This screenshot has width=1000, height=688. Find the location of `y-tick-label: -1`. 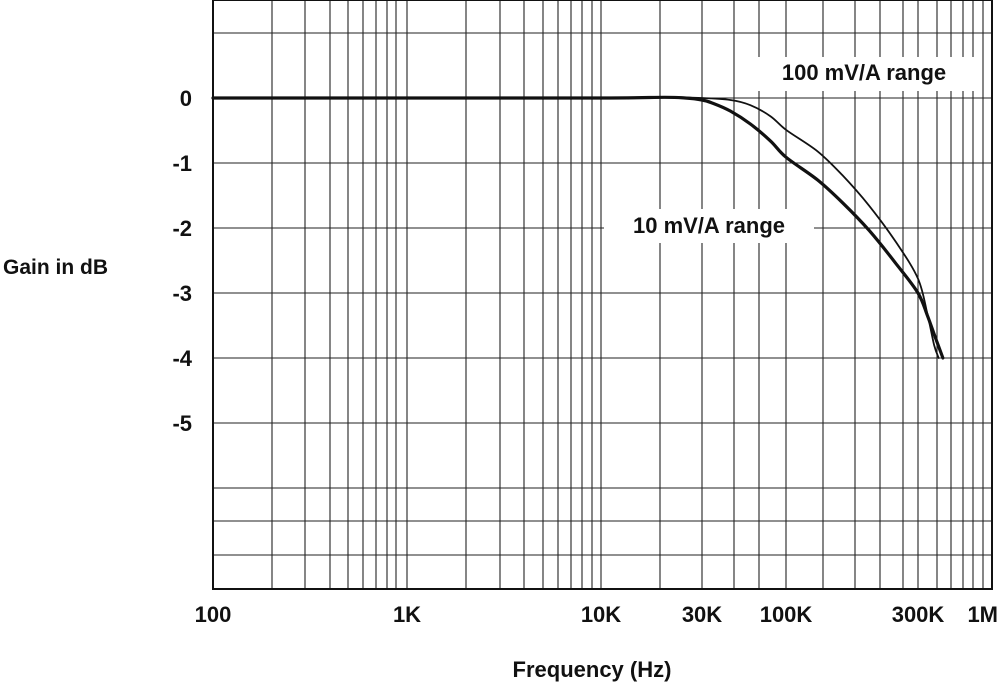

y-tick-label: -1 is located at coordinates (182, 163).